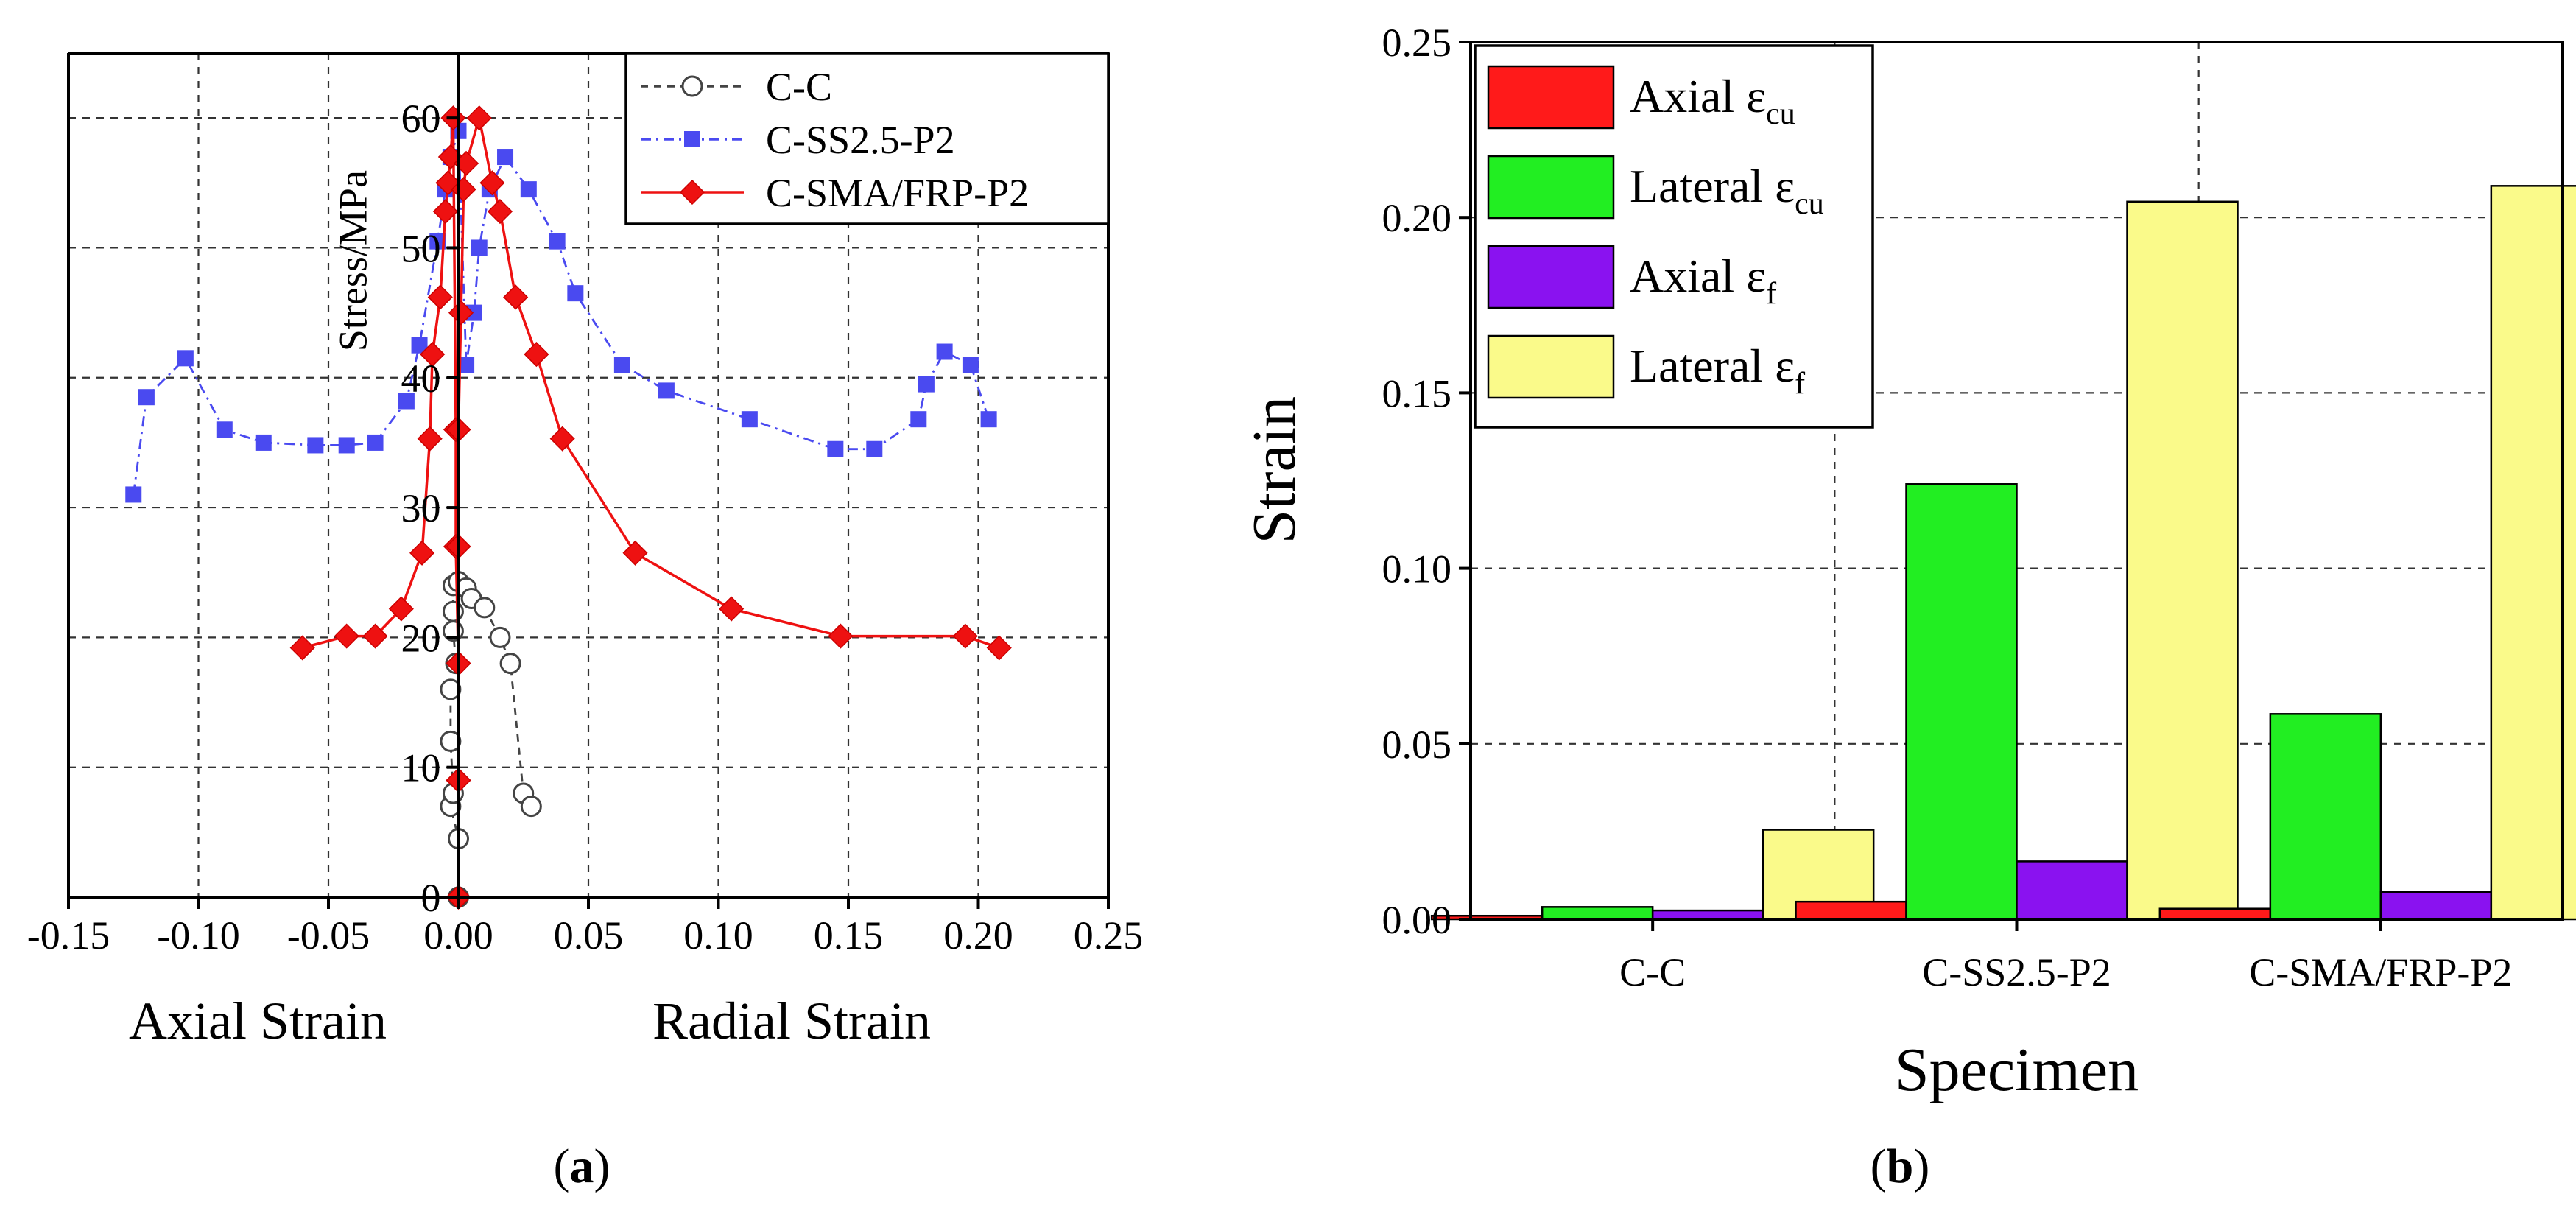 The height and width of the screenshot is (1208, 2576). Describe the element at coordinates (1417, 218) in the screenshot. I see `panel-b-y-tick-label: 0.20` at that location.